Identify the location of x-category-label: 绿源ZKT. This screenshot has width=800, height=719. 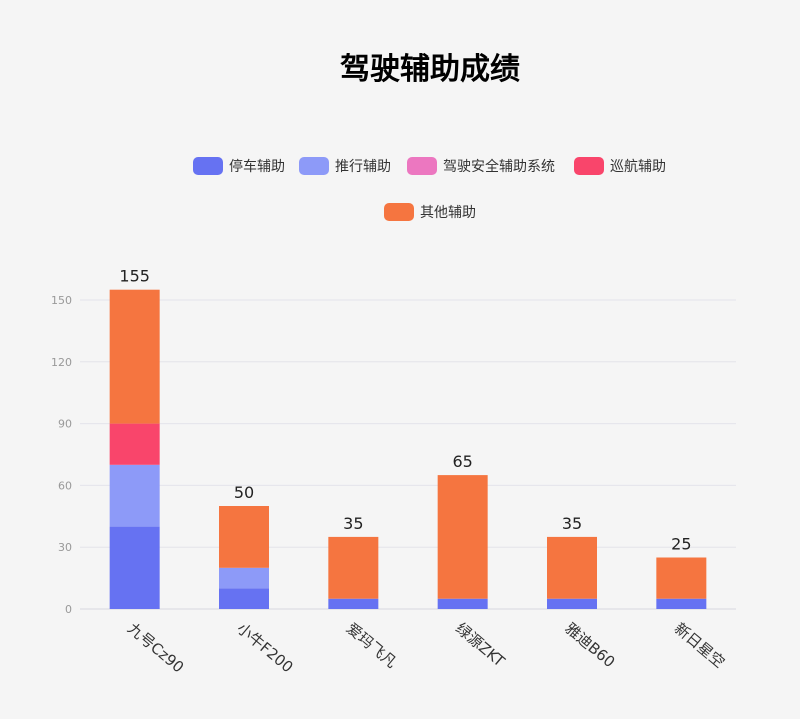
(480, 645).